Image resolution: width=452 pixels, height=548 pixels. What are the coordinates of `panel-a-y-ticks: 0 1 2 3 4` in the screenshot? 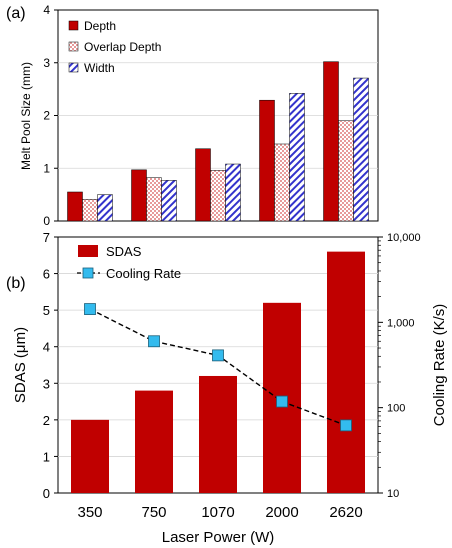 It's located at (50, 115).